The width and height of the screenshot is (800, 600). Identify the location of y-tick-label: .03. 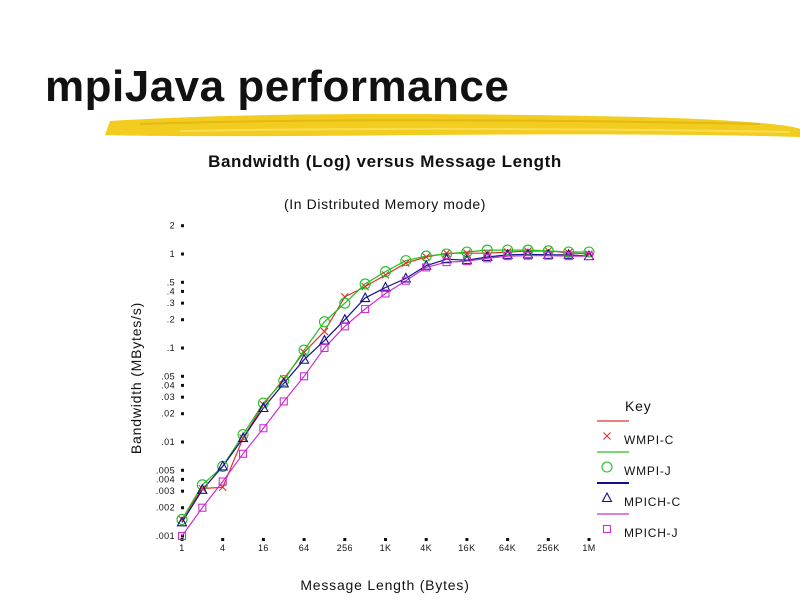
(168, 397).